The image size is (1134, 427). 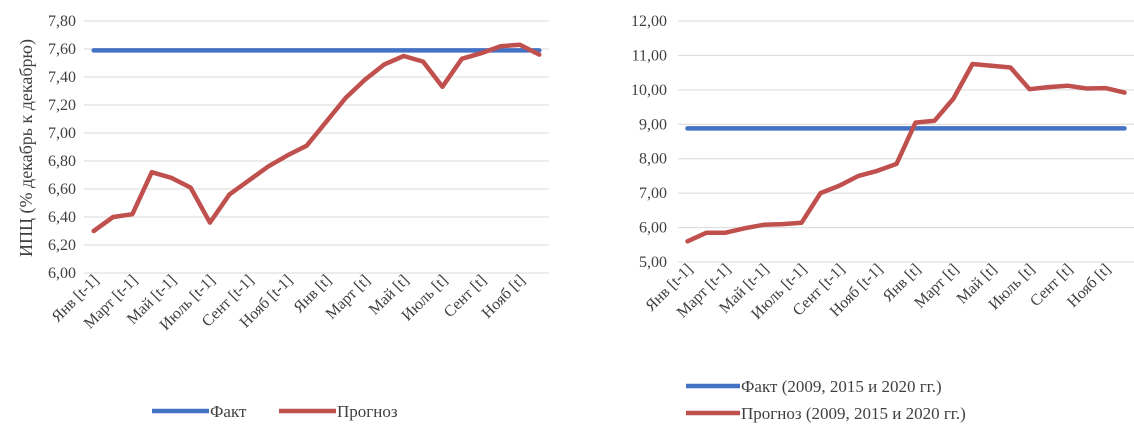 What do you see at coordinates (649, 90) in the screenshot?
I see `y-tick-label: 10,00` at bounding box center [649, 90].